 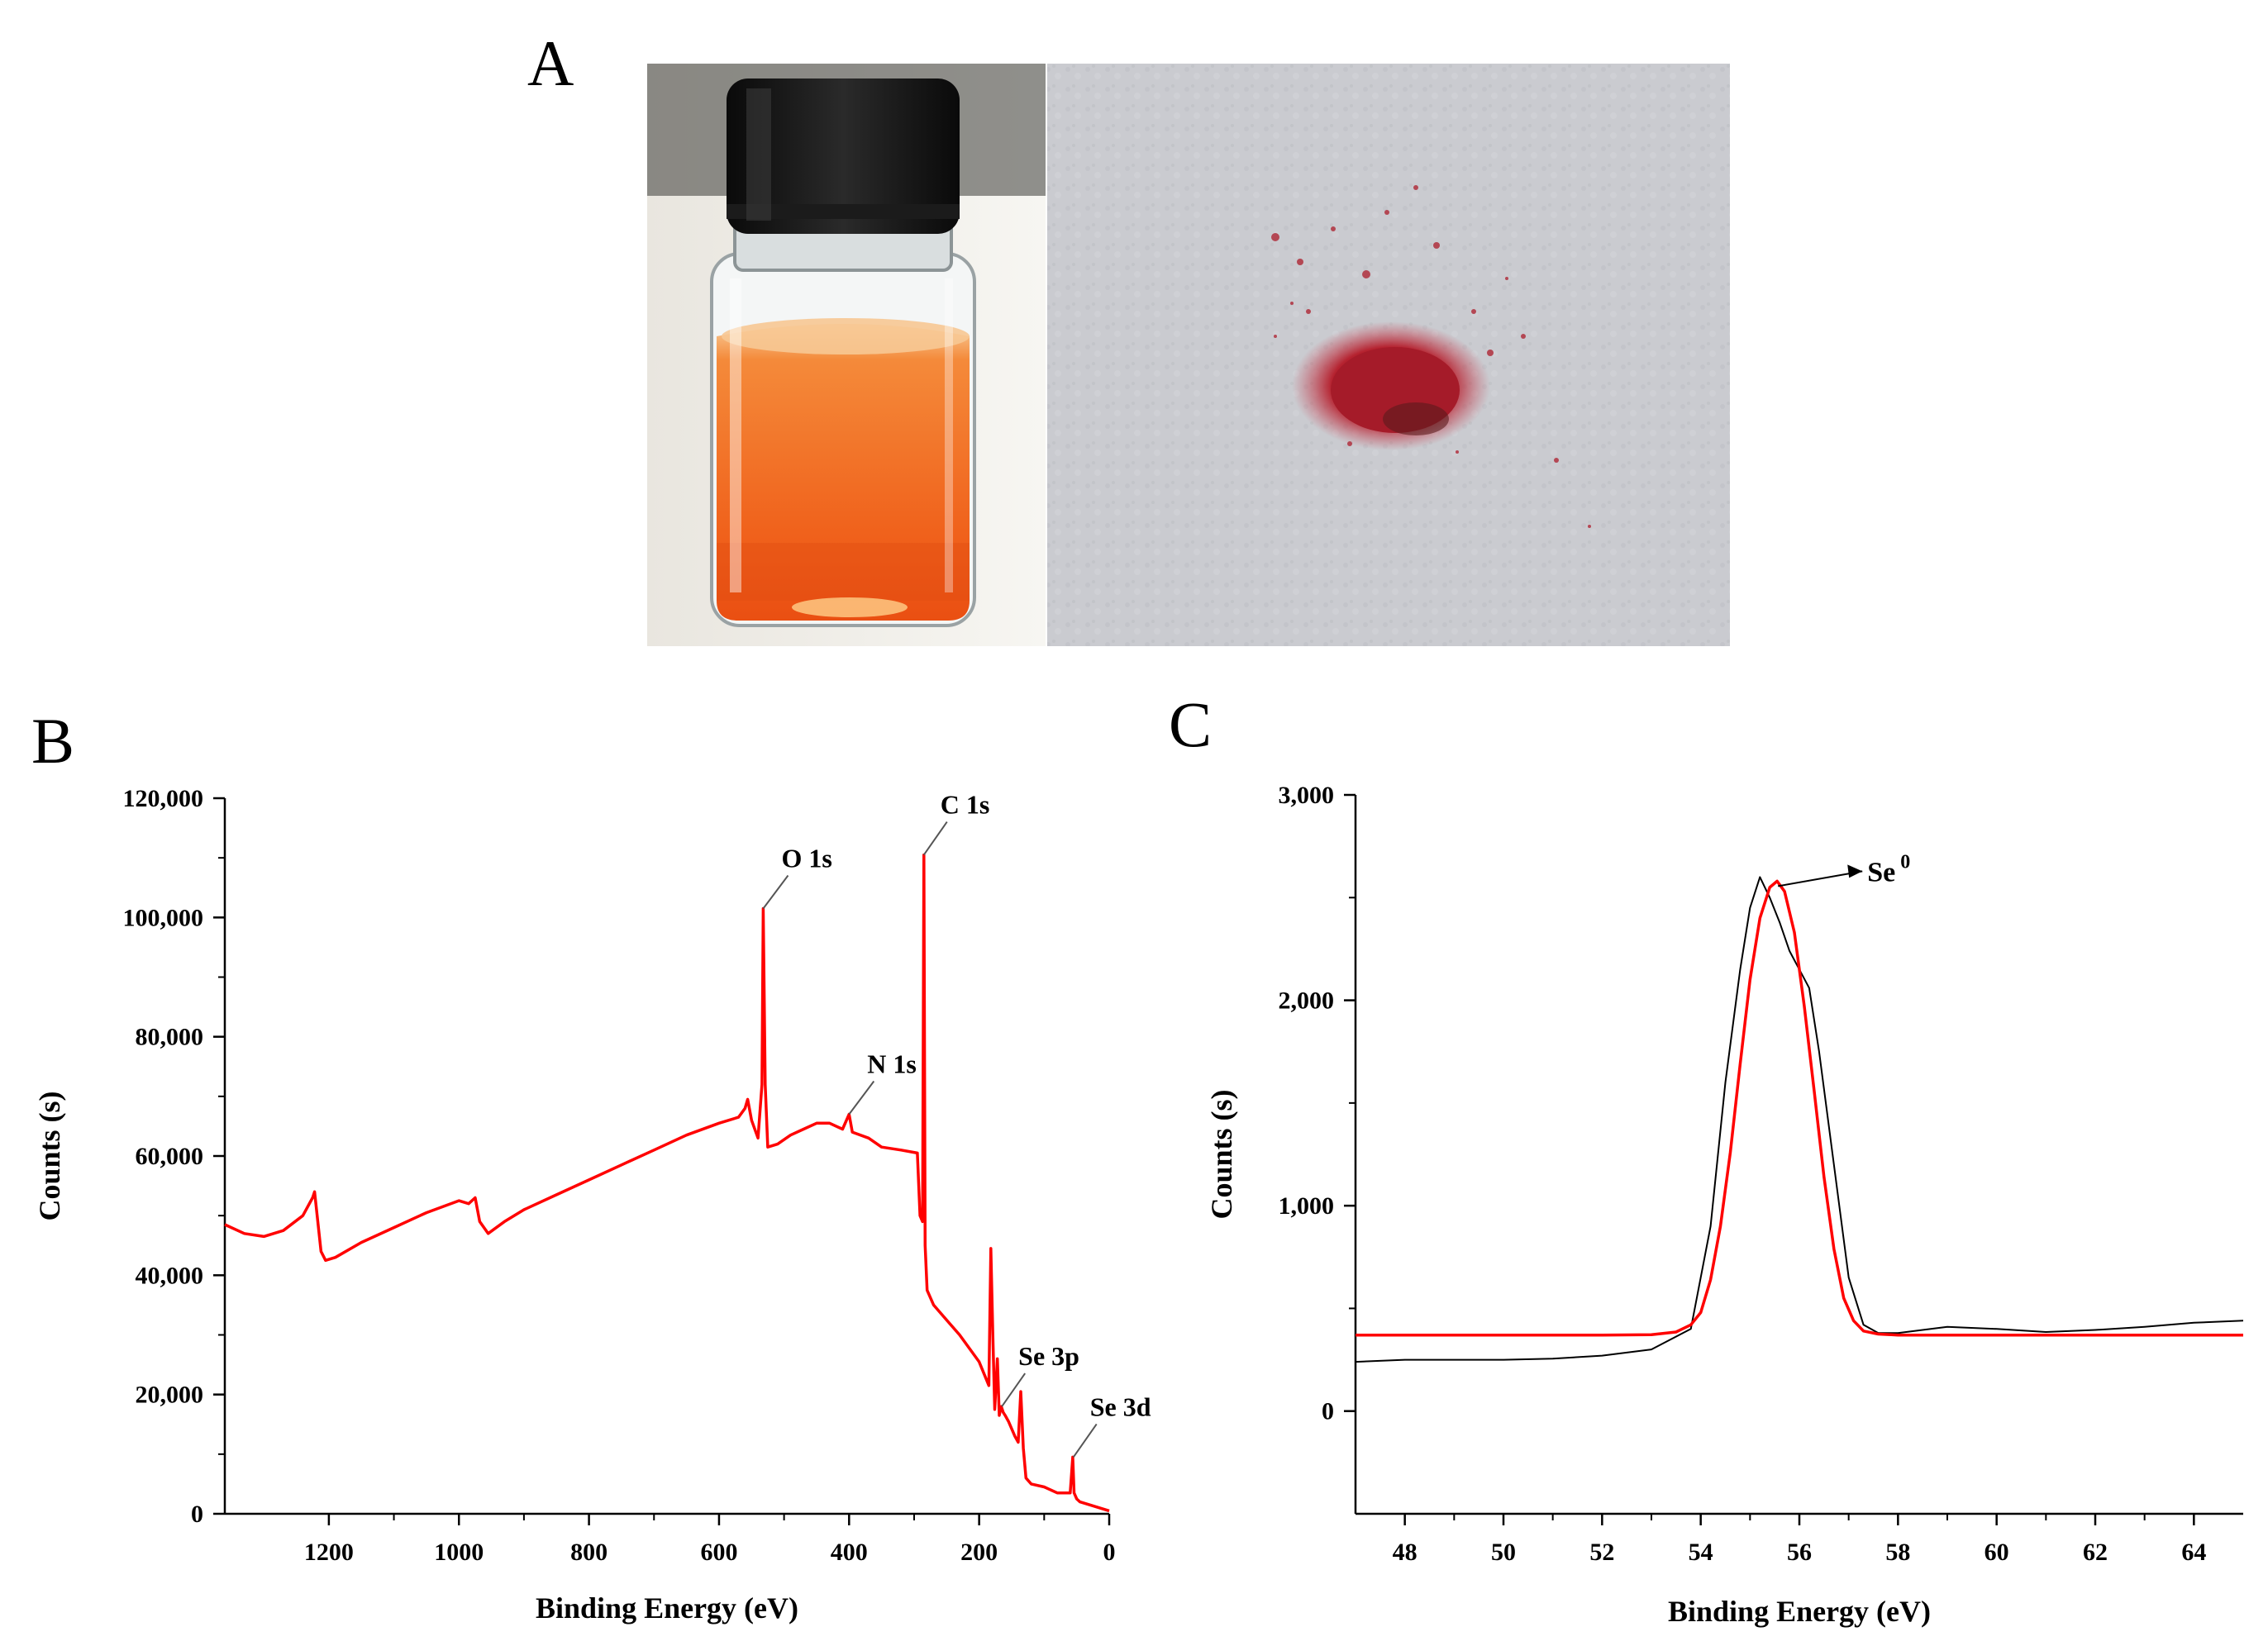 What do you see at coordinates (1307, 1206) in the screenshot?
I see `y-tick-label: 1,000` at bounding box center [1307, 1206].